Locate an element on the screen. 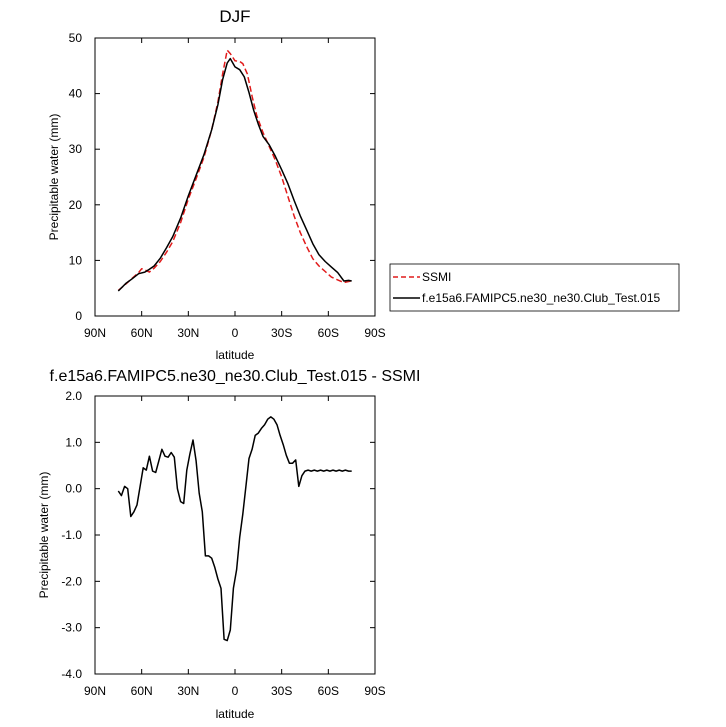 The width and height of the screenshot is (726, 727). top-x-tick-label: 0 is located at coordinates (235, 333).